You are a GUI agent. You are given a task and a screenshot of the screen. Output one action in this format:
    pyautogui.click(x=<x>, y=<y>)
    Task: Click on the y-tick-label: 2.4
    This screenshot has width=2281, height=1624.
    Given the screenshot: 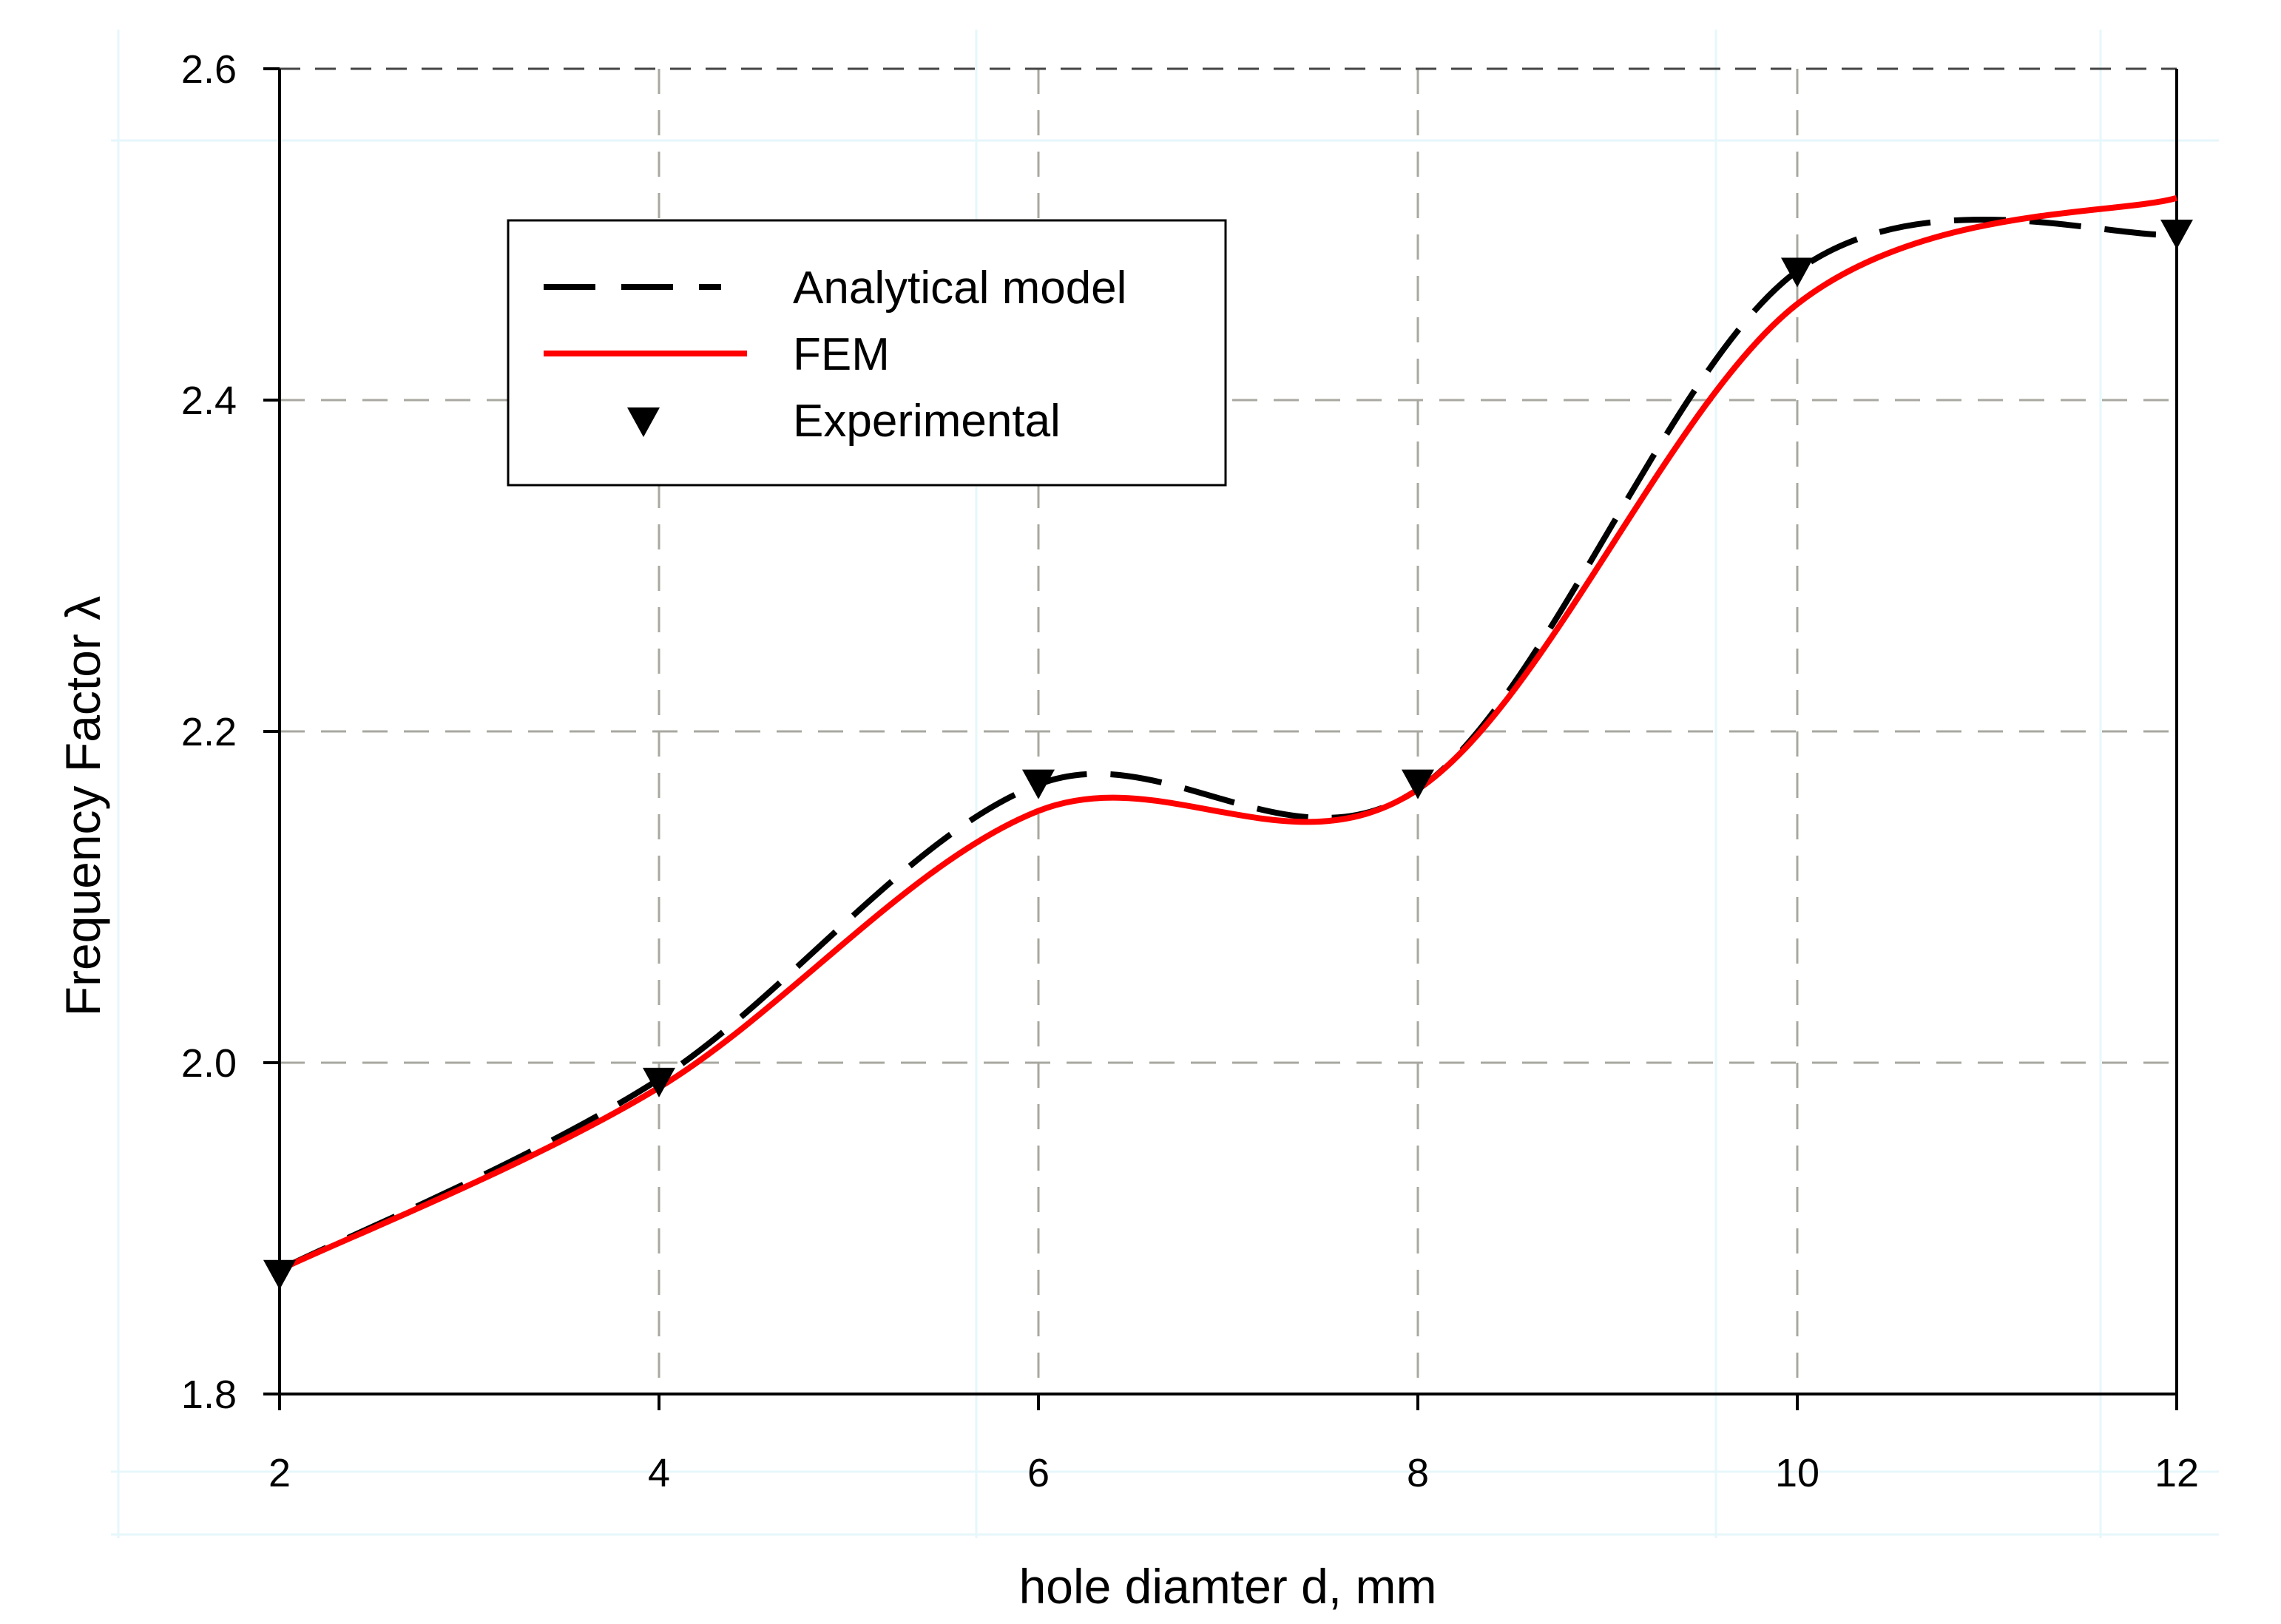 What is the action you would take?
    pyautogui.click(x=209, y=401)
    